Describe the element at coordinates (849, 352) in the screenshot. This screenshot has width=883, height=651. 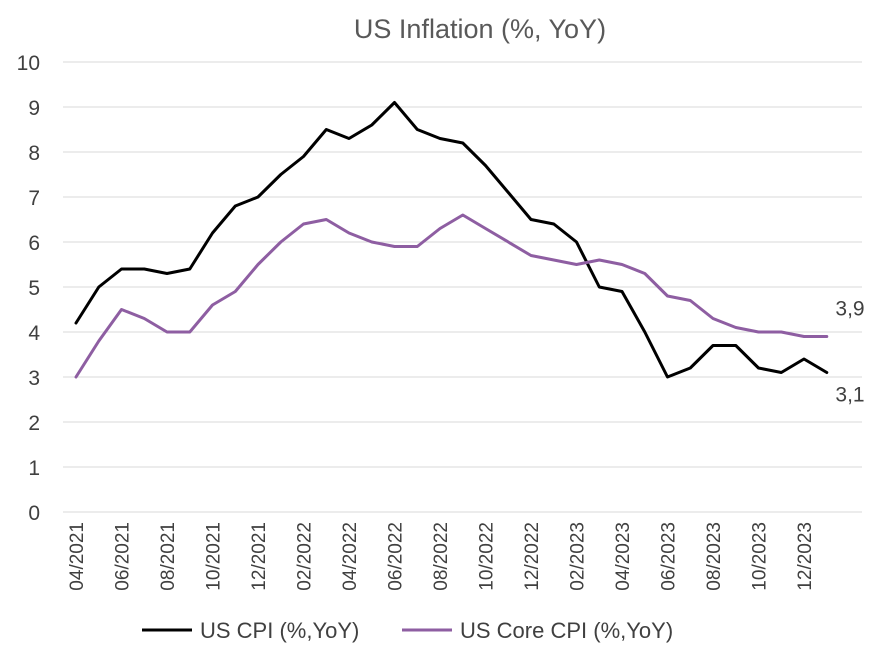
I see `data-labels: 3,1 3,9` at that location.